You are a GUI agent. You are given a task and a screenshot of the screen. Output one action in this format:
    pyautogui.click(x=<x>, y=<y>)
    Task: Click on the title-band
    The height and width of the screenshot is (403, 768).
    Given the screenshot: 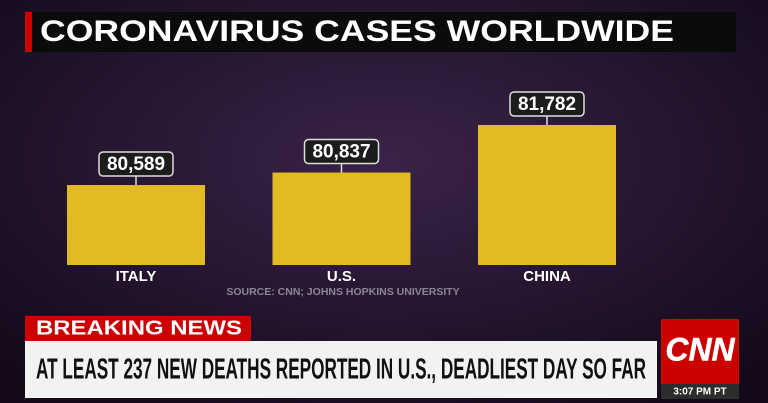 What is the action you would take?
    pyautogui.click(x=384, y=32)
    